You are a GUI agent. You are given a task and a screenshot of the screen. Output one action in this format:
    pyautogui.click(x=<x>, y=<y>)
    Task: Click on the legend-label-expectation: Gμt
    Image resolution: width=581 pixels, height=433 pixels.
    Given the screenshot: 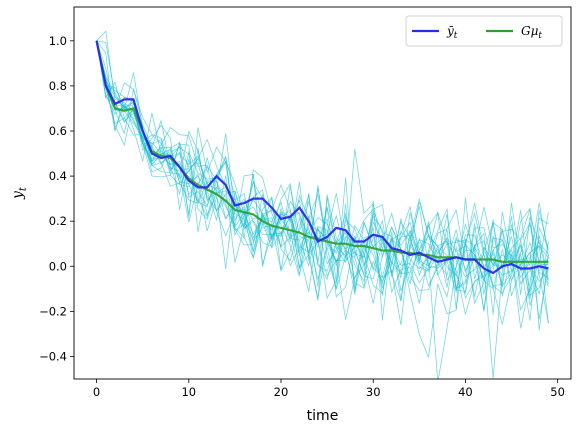 What is the action you would take?
    pyautogui.click(x=531, y=32)
    